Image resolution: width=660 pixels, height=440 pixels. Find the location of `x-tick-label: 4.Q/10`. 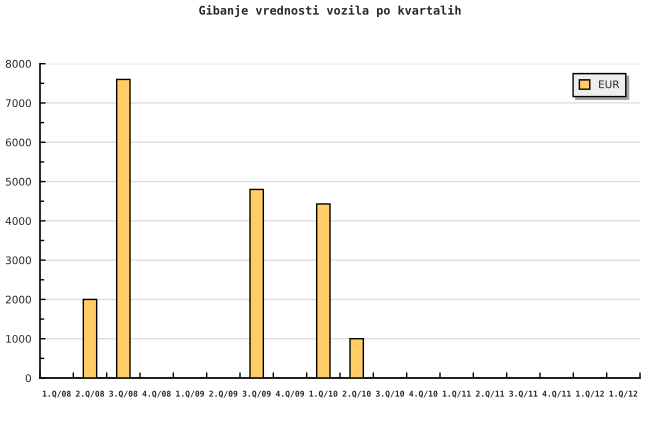

x-tick-label: 4.Q/10 is located at coordinates (423, 394).